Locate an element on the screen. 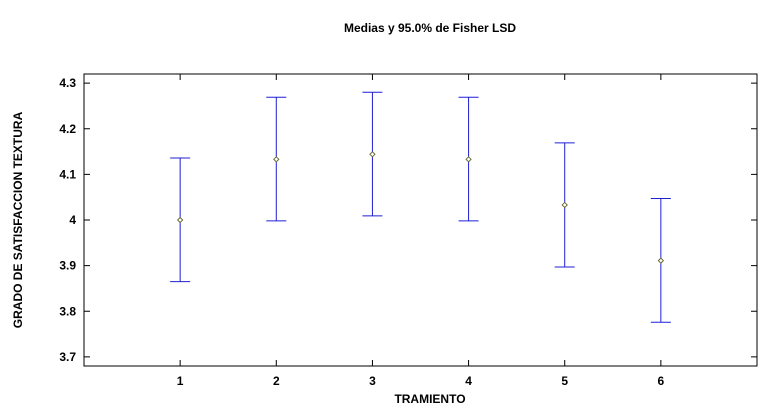  y-tick-label: 3.9 is located at coordinates (67, 266).